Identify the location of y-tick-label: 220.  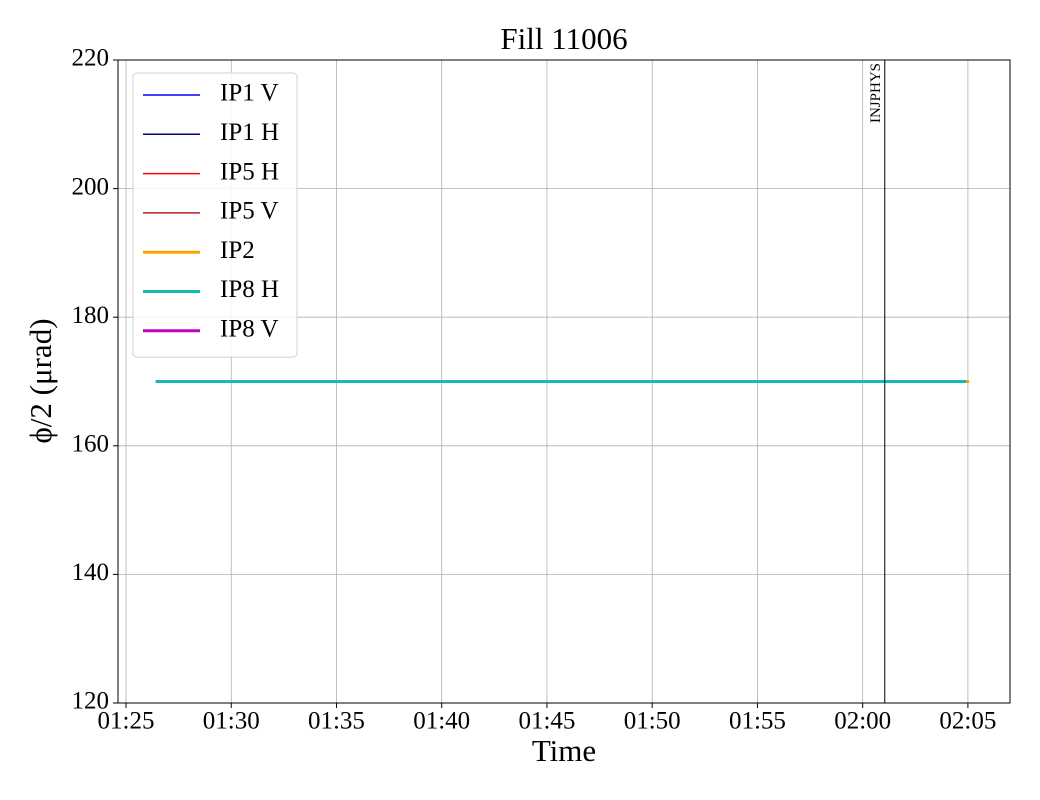
(91, 58).